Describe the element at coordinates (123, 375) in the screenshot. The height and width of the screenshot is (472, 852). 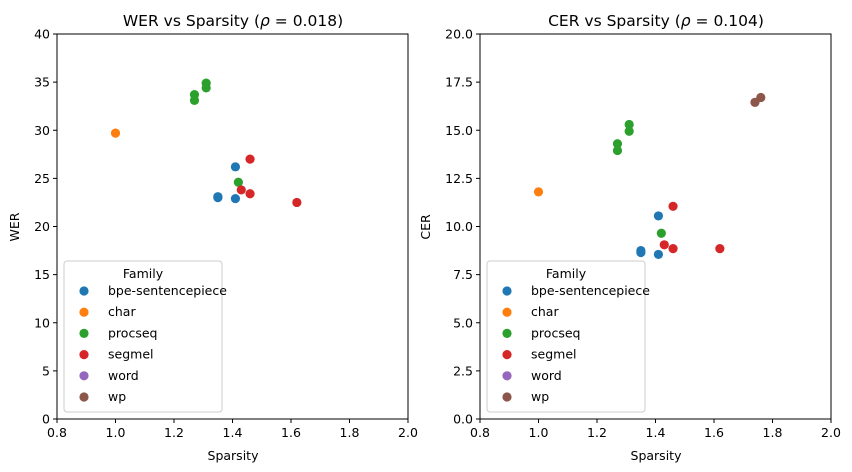
I see `wer-legend-label-word: word` at that location.